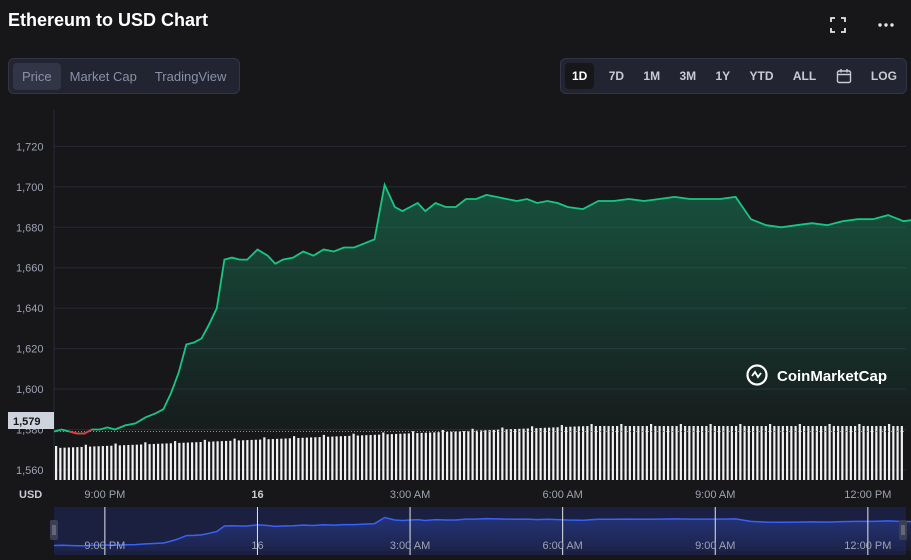 Image resolution: width=911 pixels, height=560 pixels. I want to click on navigator-right-handle, so click(903, 530).